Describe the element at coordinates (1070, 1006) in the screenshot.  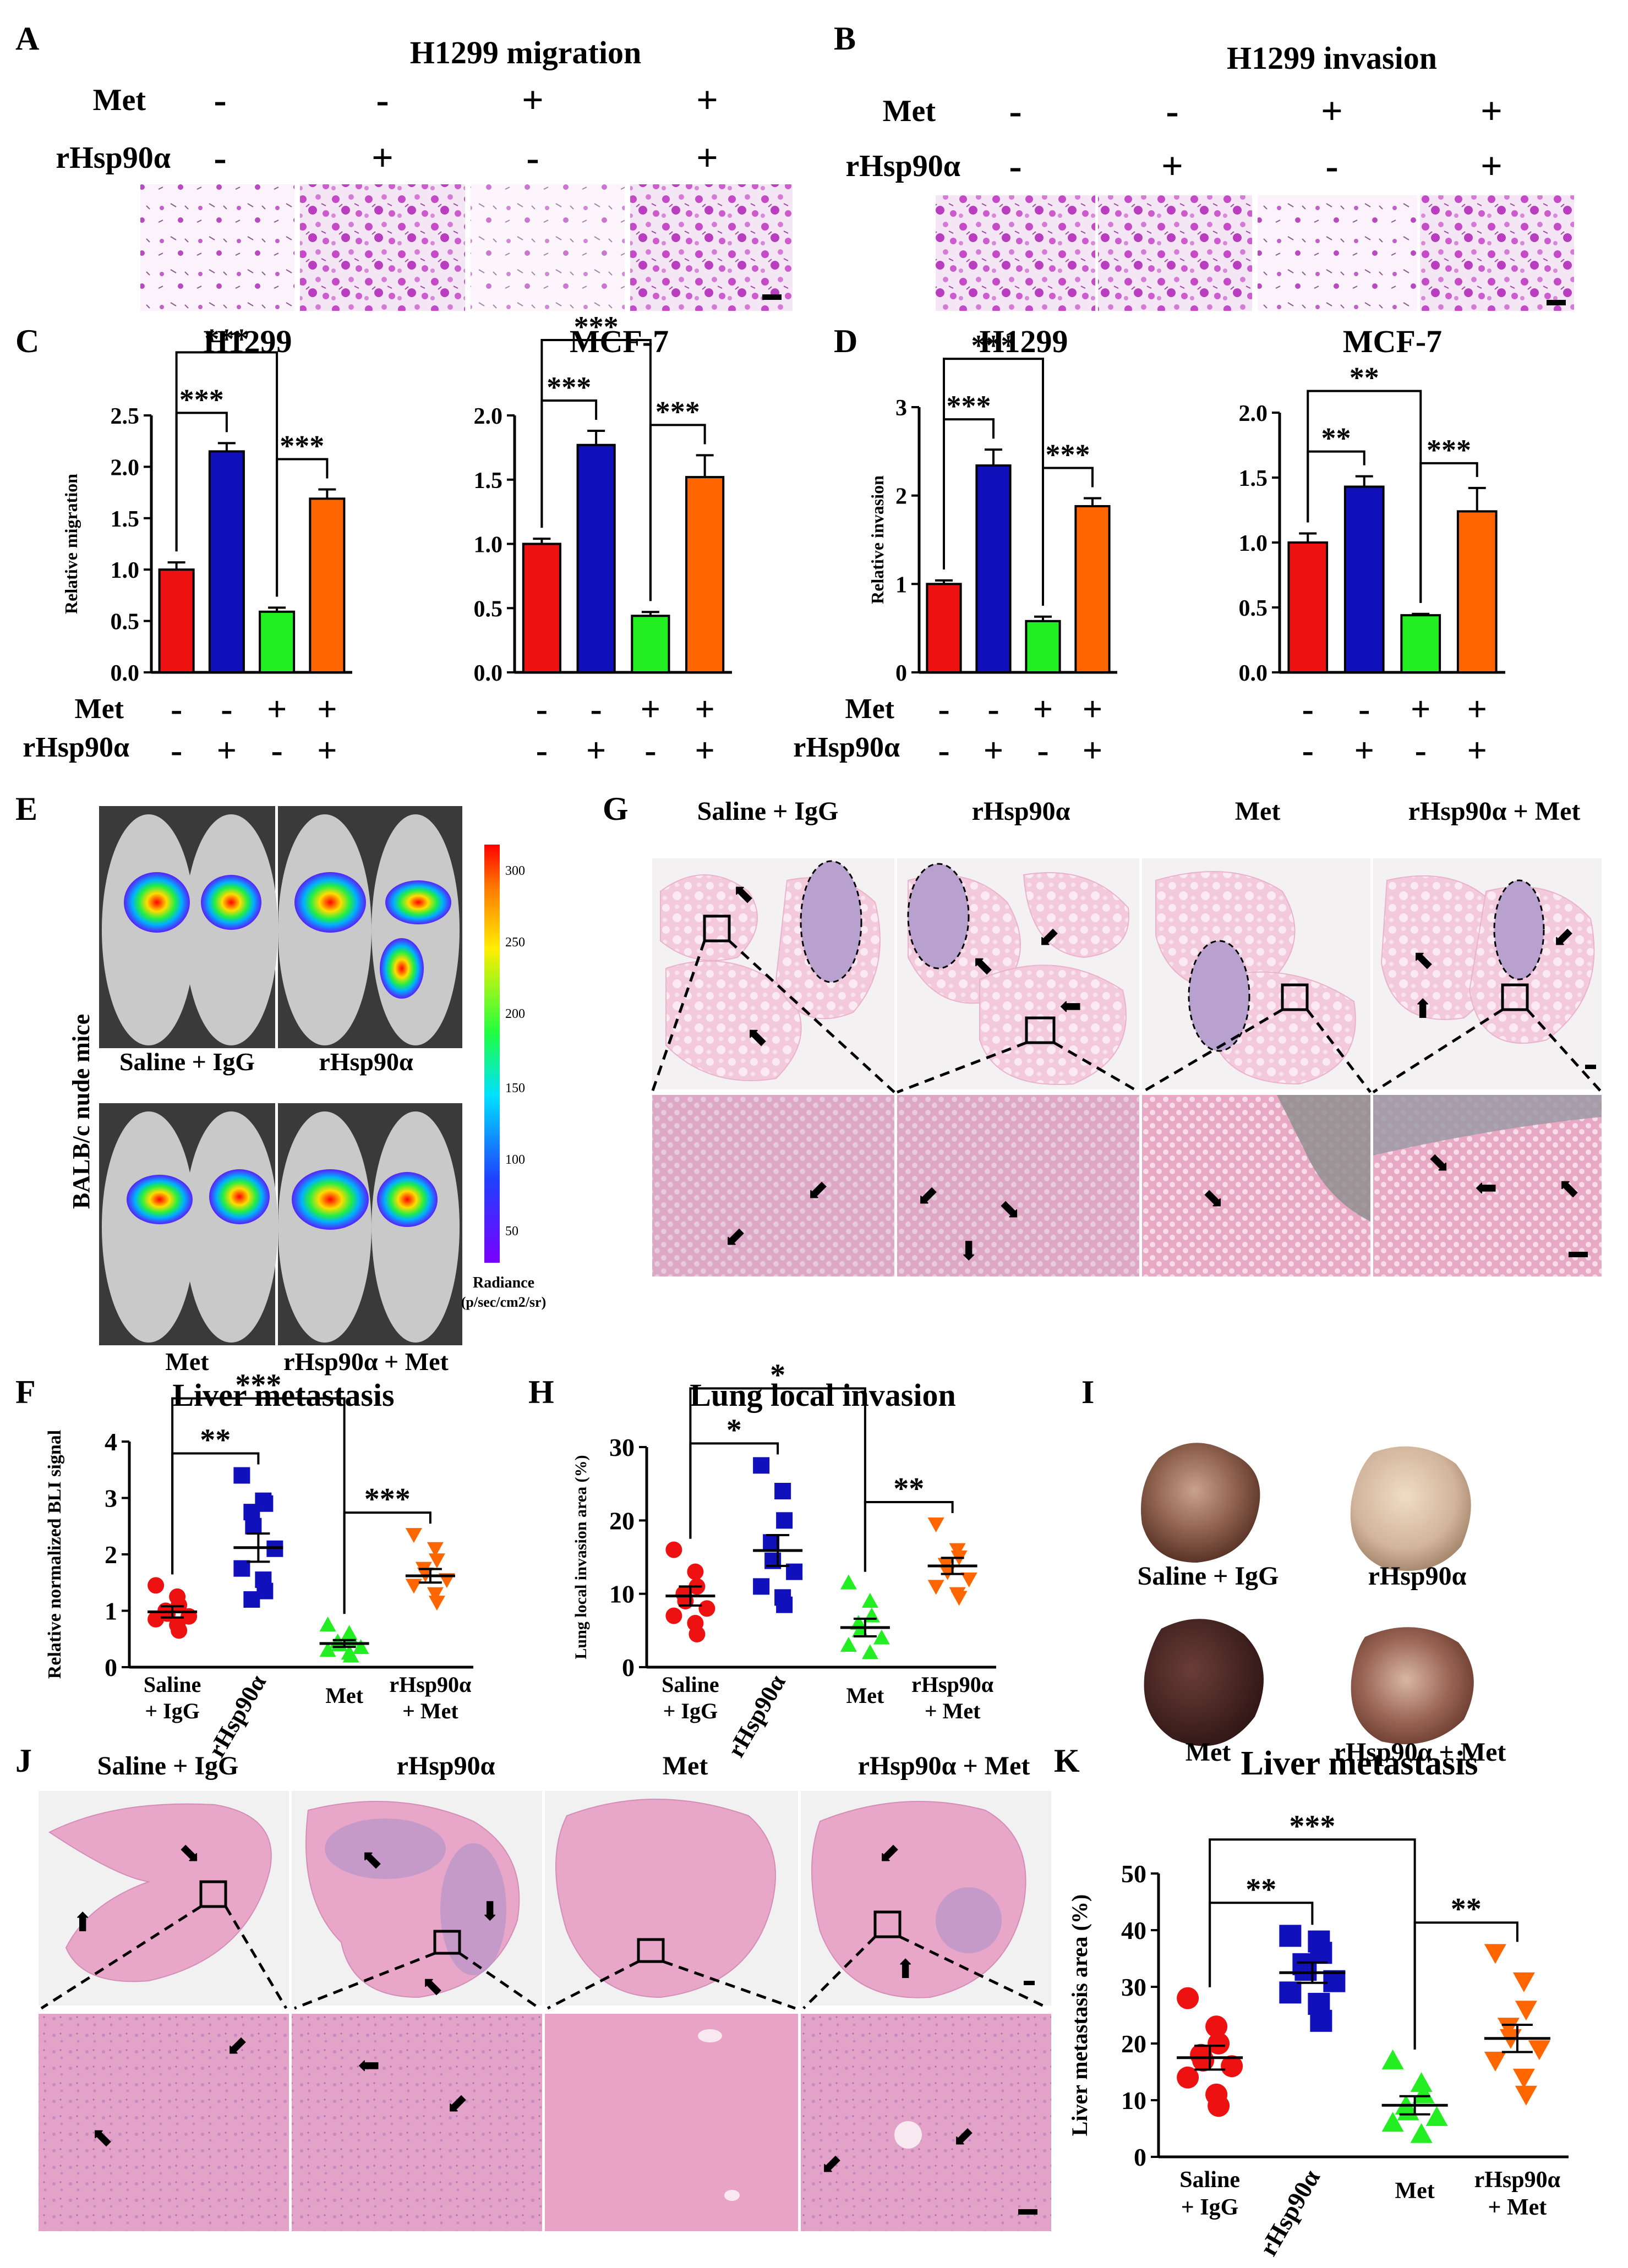
I see `arrow-icon: ⬅` at that location.